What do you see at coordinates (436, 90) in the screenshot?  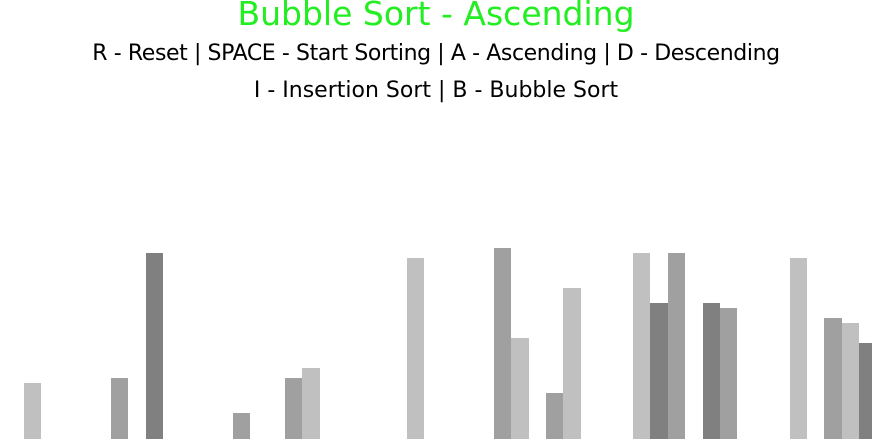 I see `controls-help-line-2: I - Insertion Sort | B - Bubble Sort` at bounding box center [436, 90].